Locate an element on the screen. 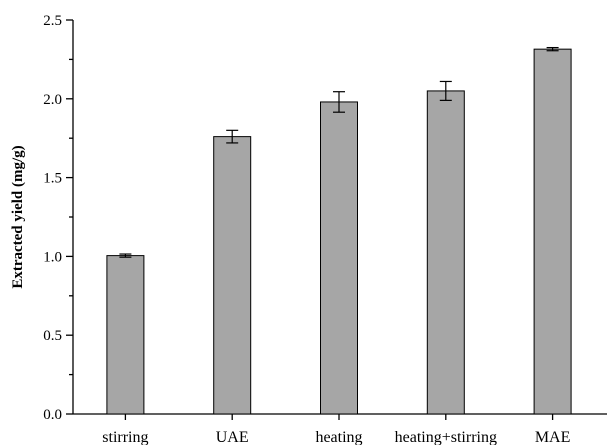 Image resolution: width=611 pixels, height=445 pixels. x-tick-label: MAE is located at coordinates (553, 437).